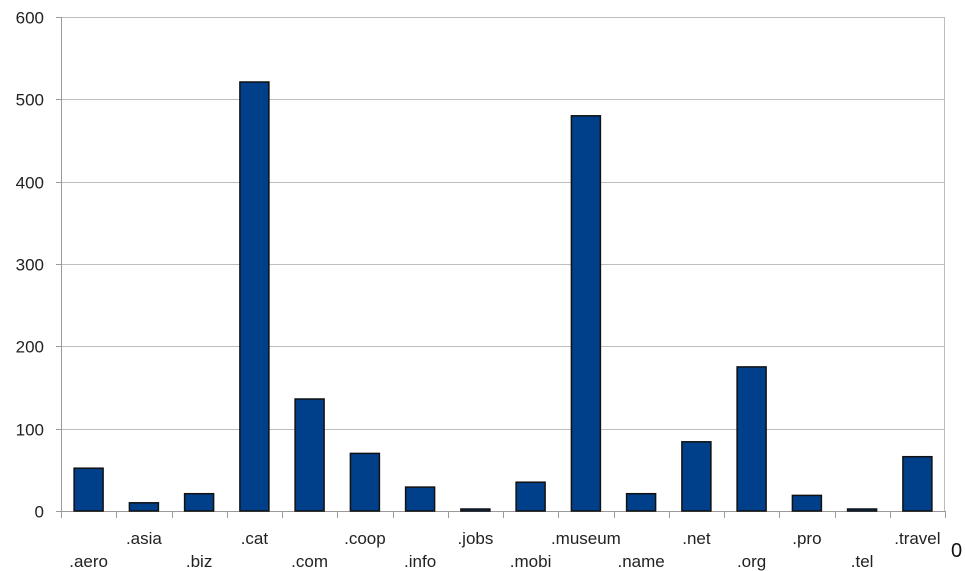 The image size is (965, 571). What do you see at coordinates (696, 538) in the screenshot?
I see `x-tick-label: .net` at bounding box center [696, 538].